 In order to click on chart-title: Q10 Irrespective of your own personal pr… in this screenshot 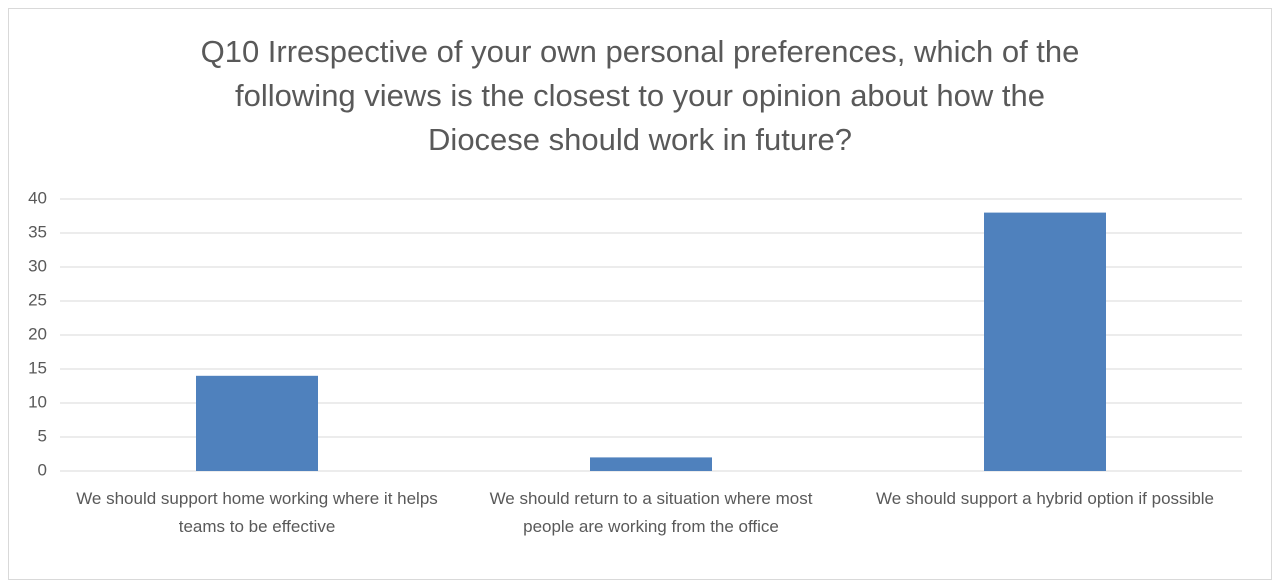, I will do `click(640, 95)`.